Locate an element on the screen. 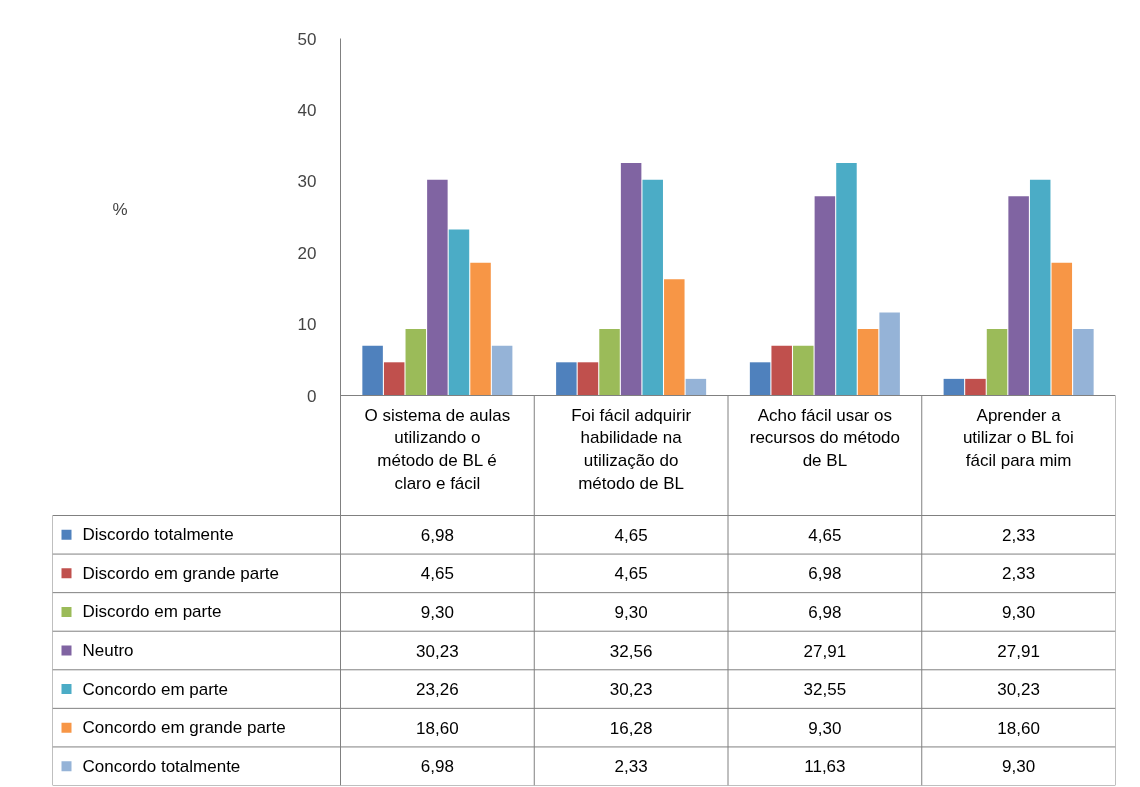 Image resolution: width=1140 pixels, height=787 pixels. data-label: 23,26 is located at coordinates (437, 690).